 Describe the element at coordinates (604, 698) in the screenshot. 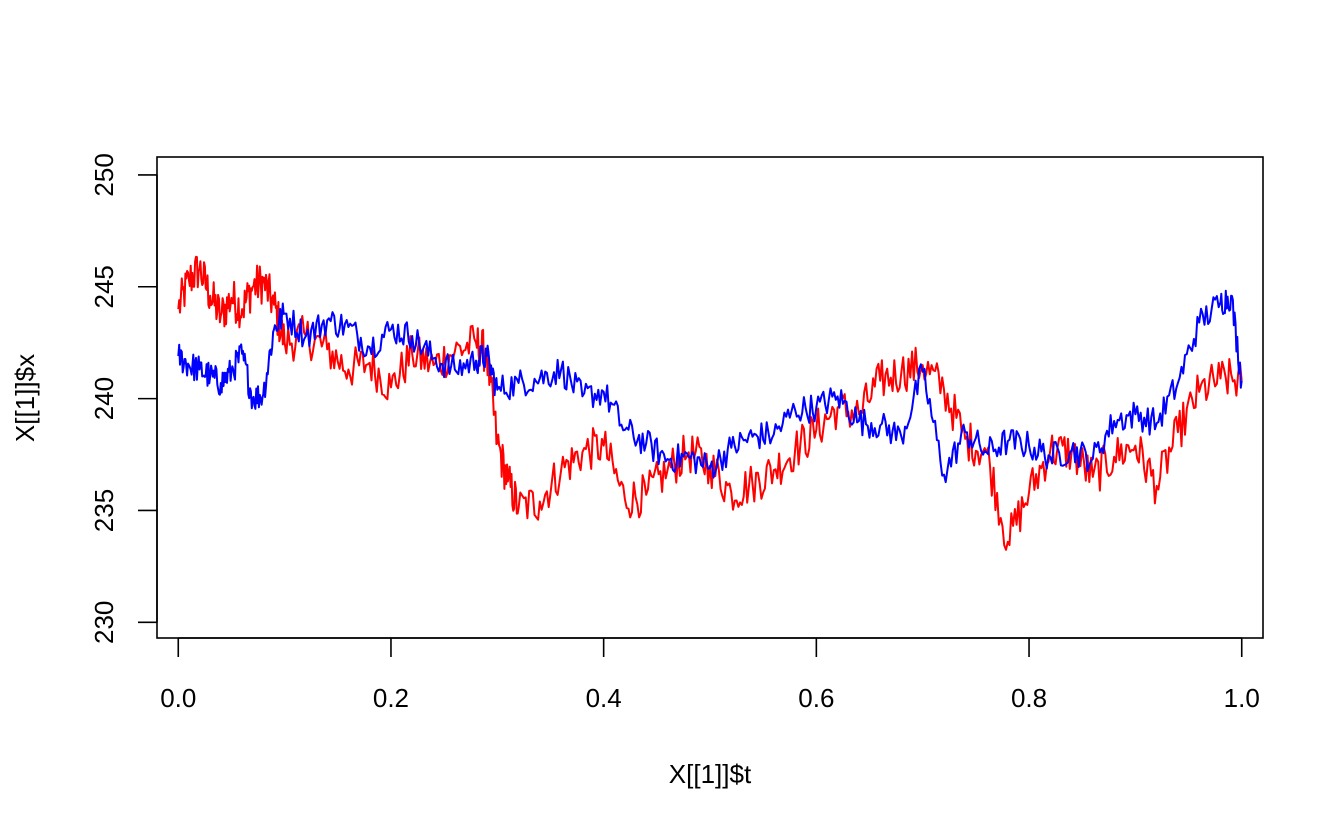

I see `x-tick-label: 0.4` at that location.